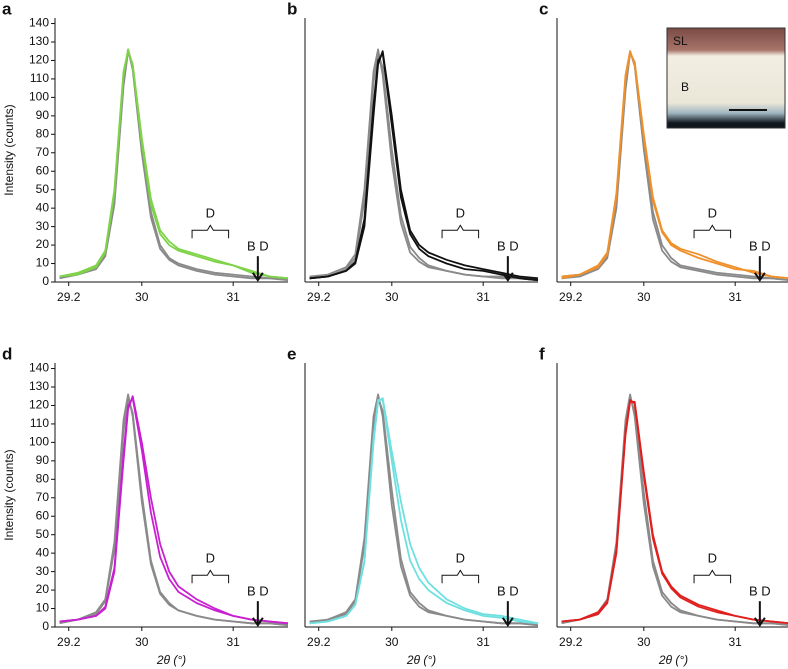  I want to click on panel-label: a, so click(7, 9).